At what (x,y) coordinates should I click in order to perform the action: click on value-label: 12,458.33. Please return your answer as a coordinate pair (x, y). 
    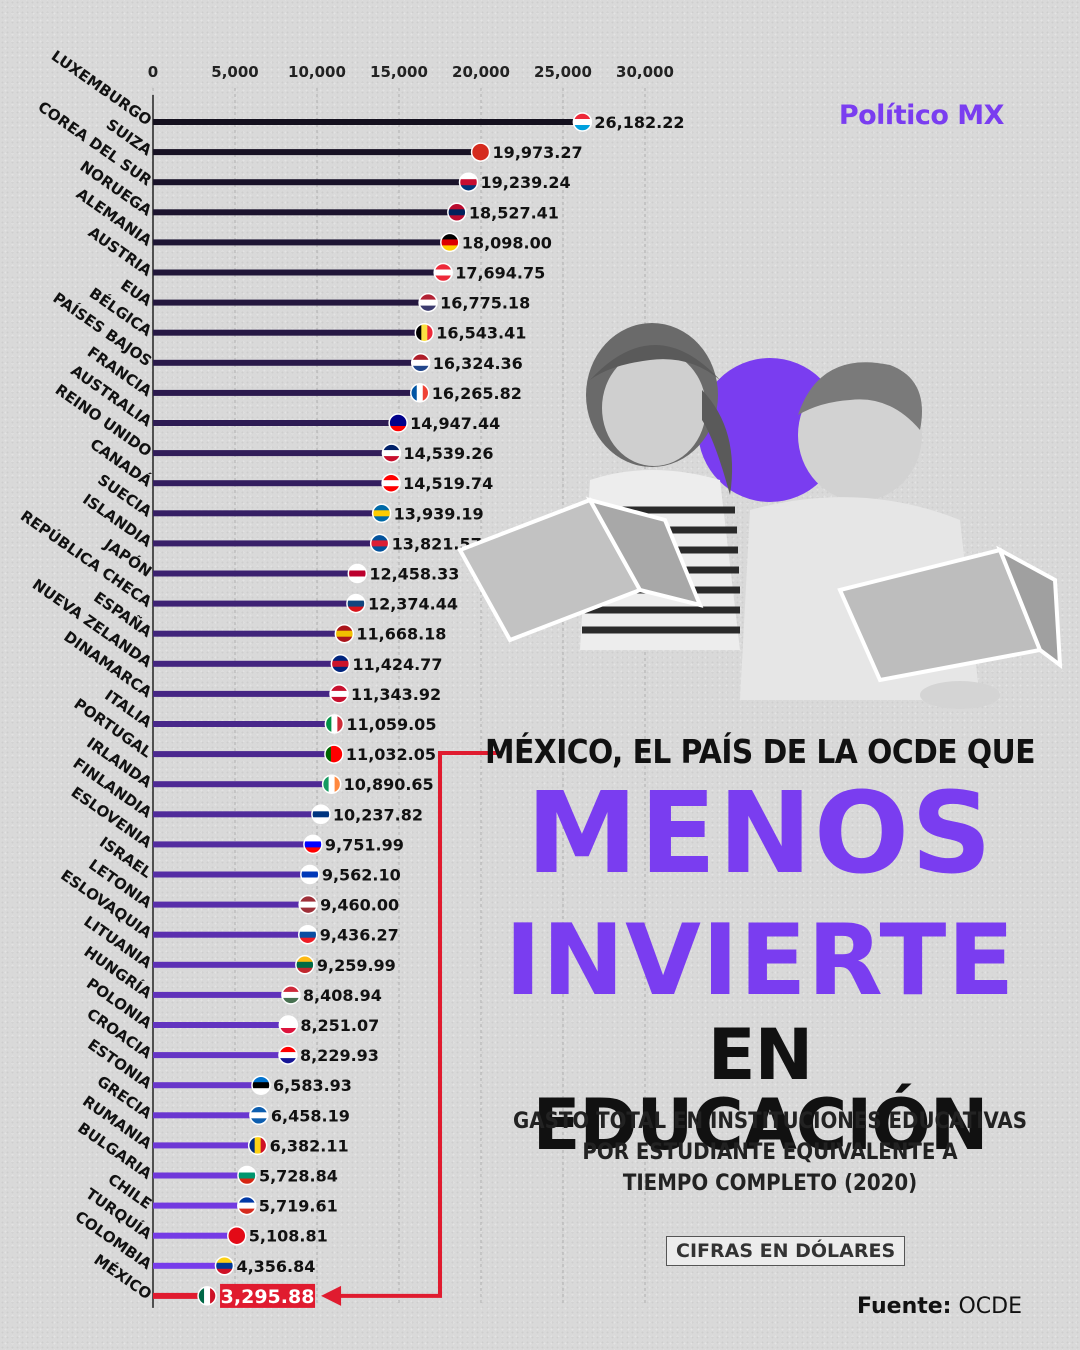
    Looking at the image, I should click on (414, 574).